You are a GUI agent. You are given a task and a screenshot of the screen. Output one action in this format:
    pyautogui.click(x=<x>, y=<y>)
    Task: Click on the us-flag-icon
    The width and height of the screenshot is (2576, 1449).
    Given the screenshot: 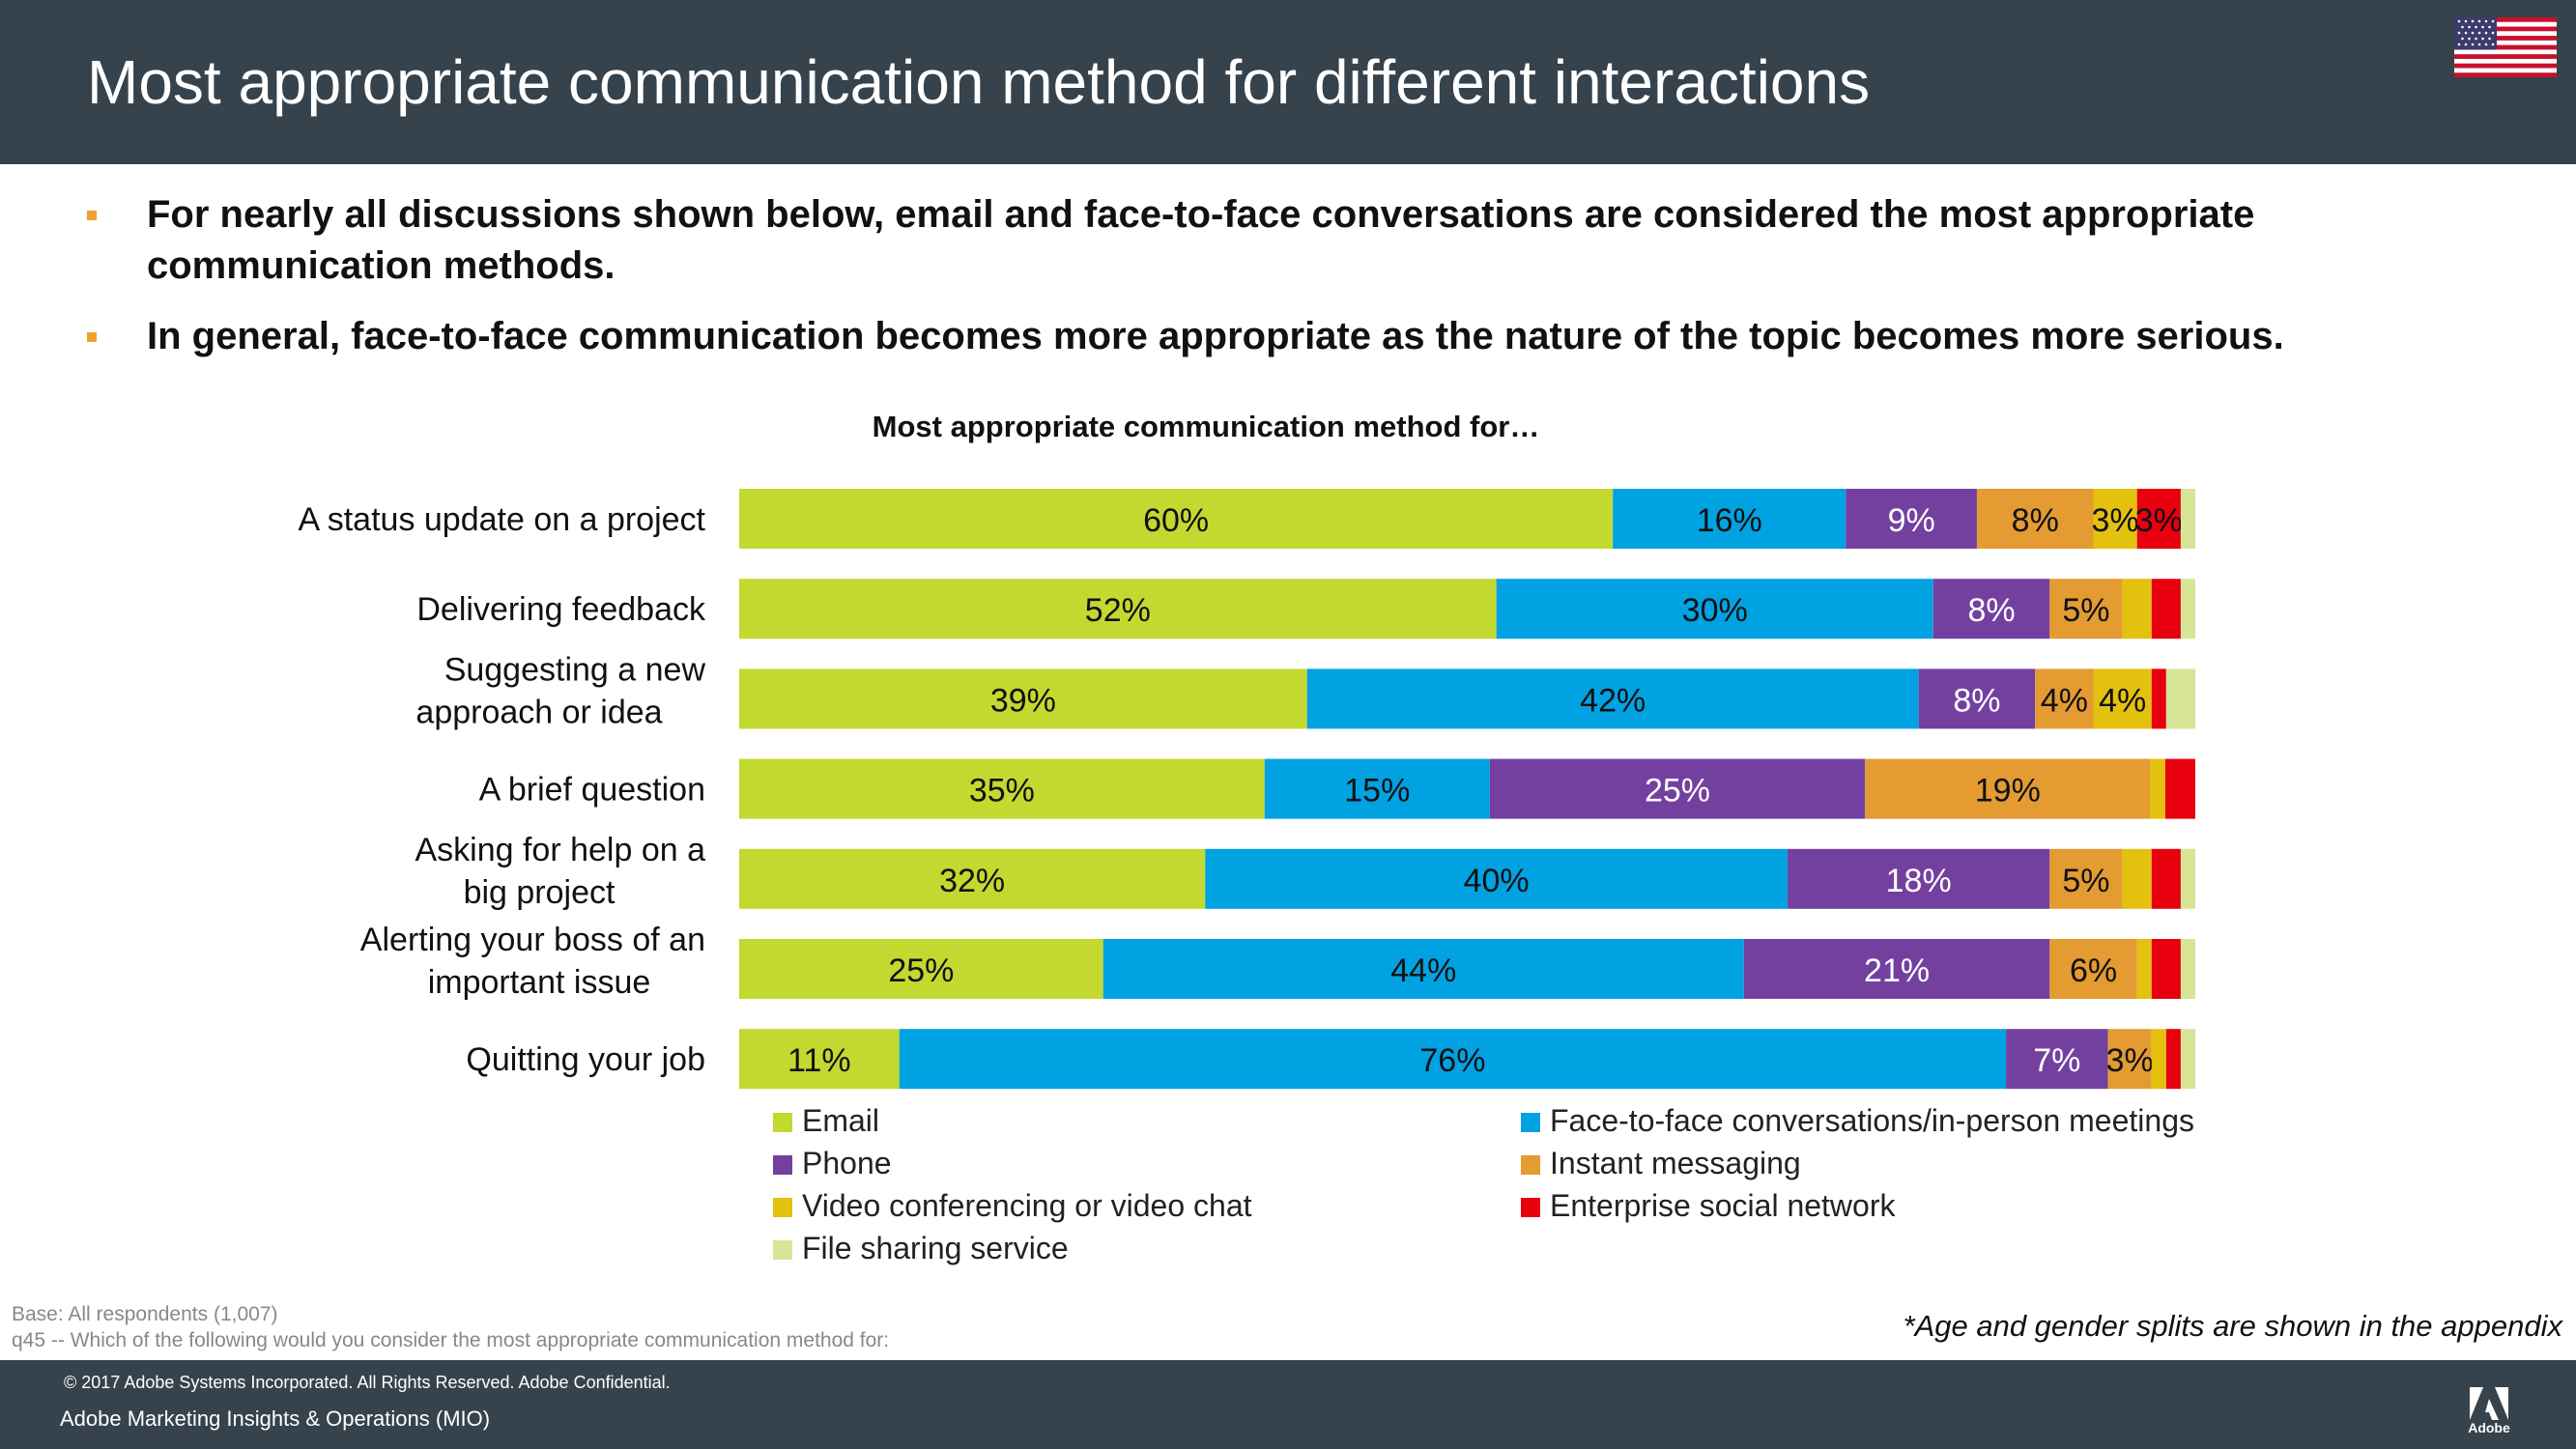 What is the action you would take?
    pyautogui.click(x=2506, y=47)
    